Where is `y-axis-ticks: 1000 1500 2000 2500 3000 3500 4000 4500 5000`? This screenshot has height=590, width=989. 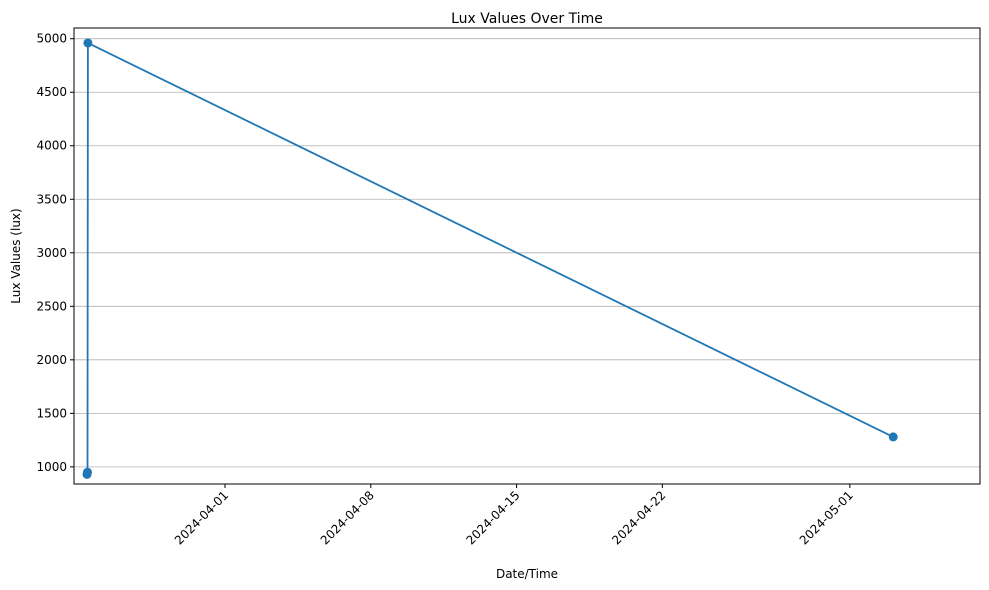 y-axis-ticks: 1000 1500 2000 2500 3000 3500 4000 4500 5000 is located at coordinates (55, 253).